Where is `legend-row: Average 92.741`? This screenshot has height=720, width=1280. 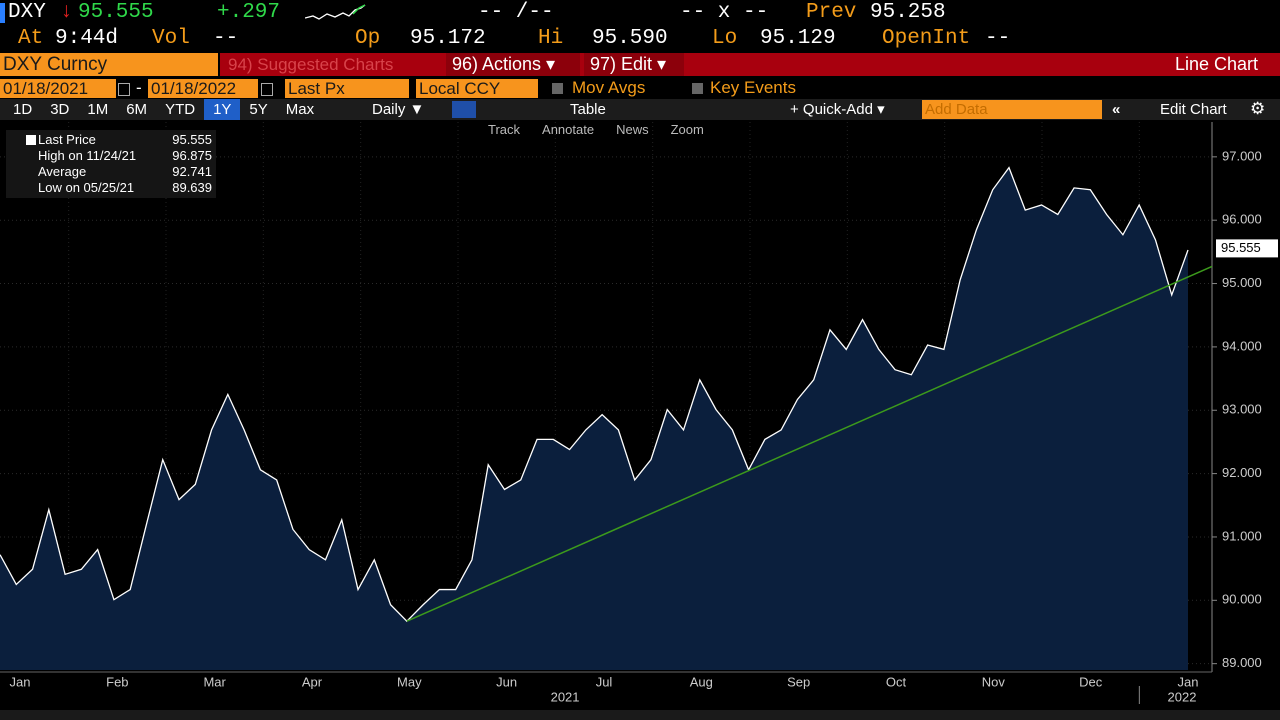
legend-row: Average 92.741 is located at coordinates (111, 172).